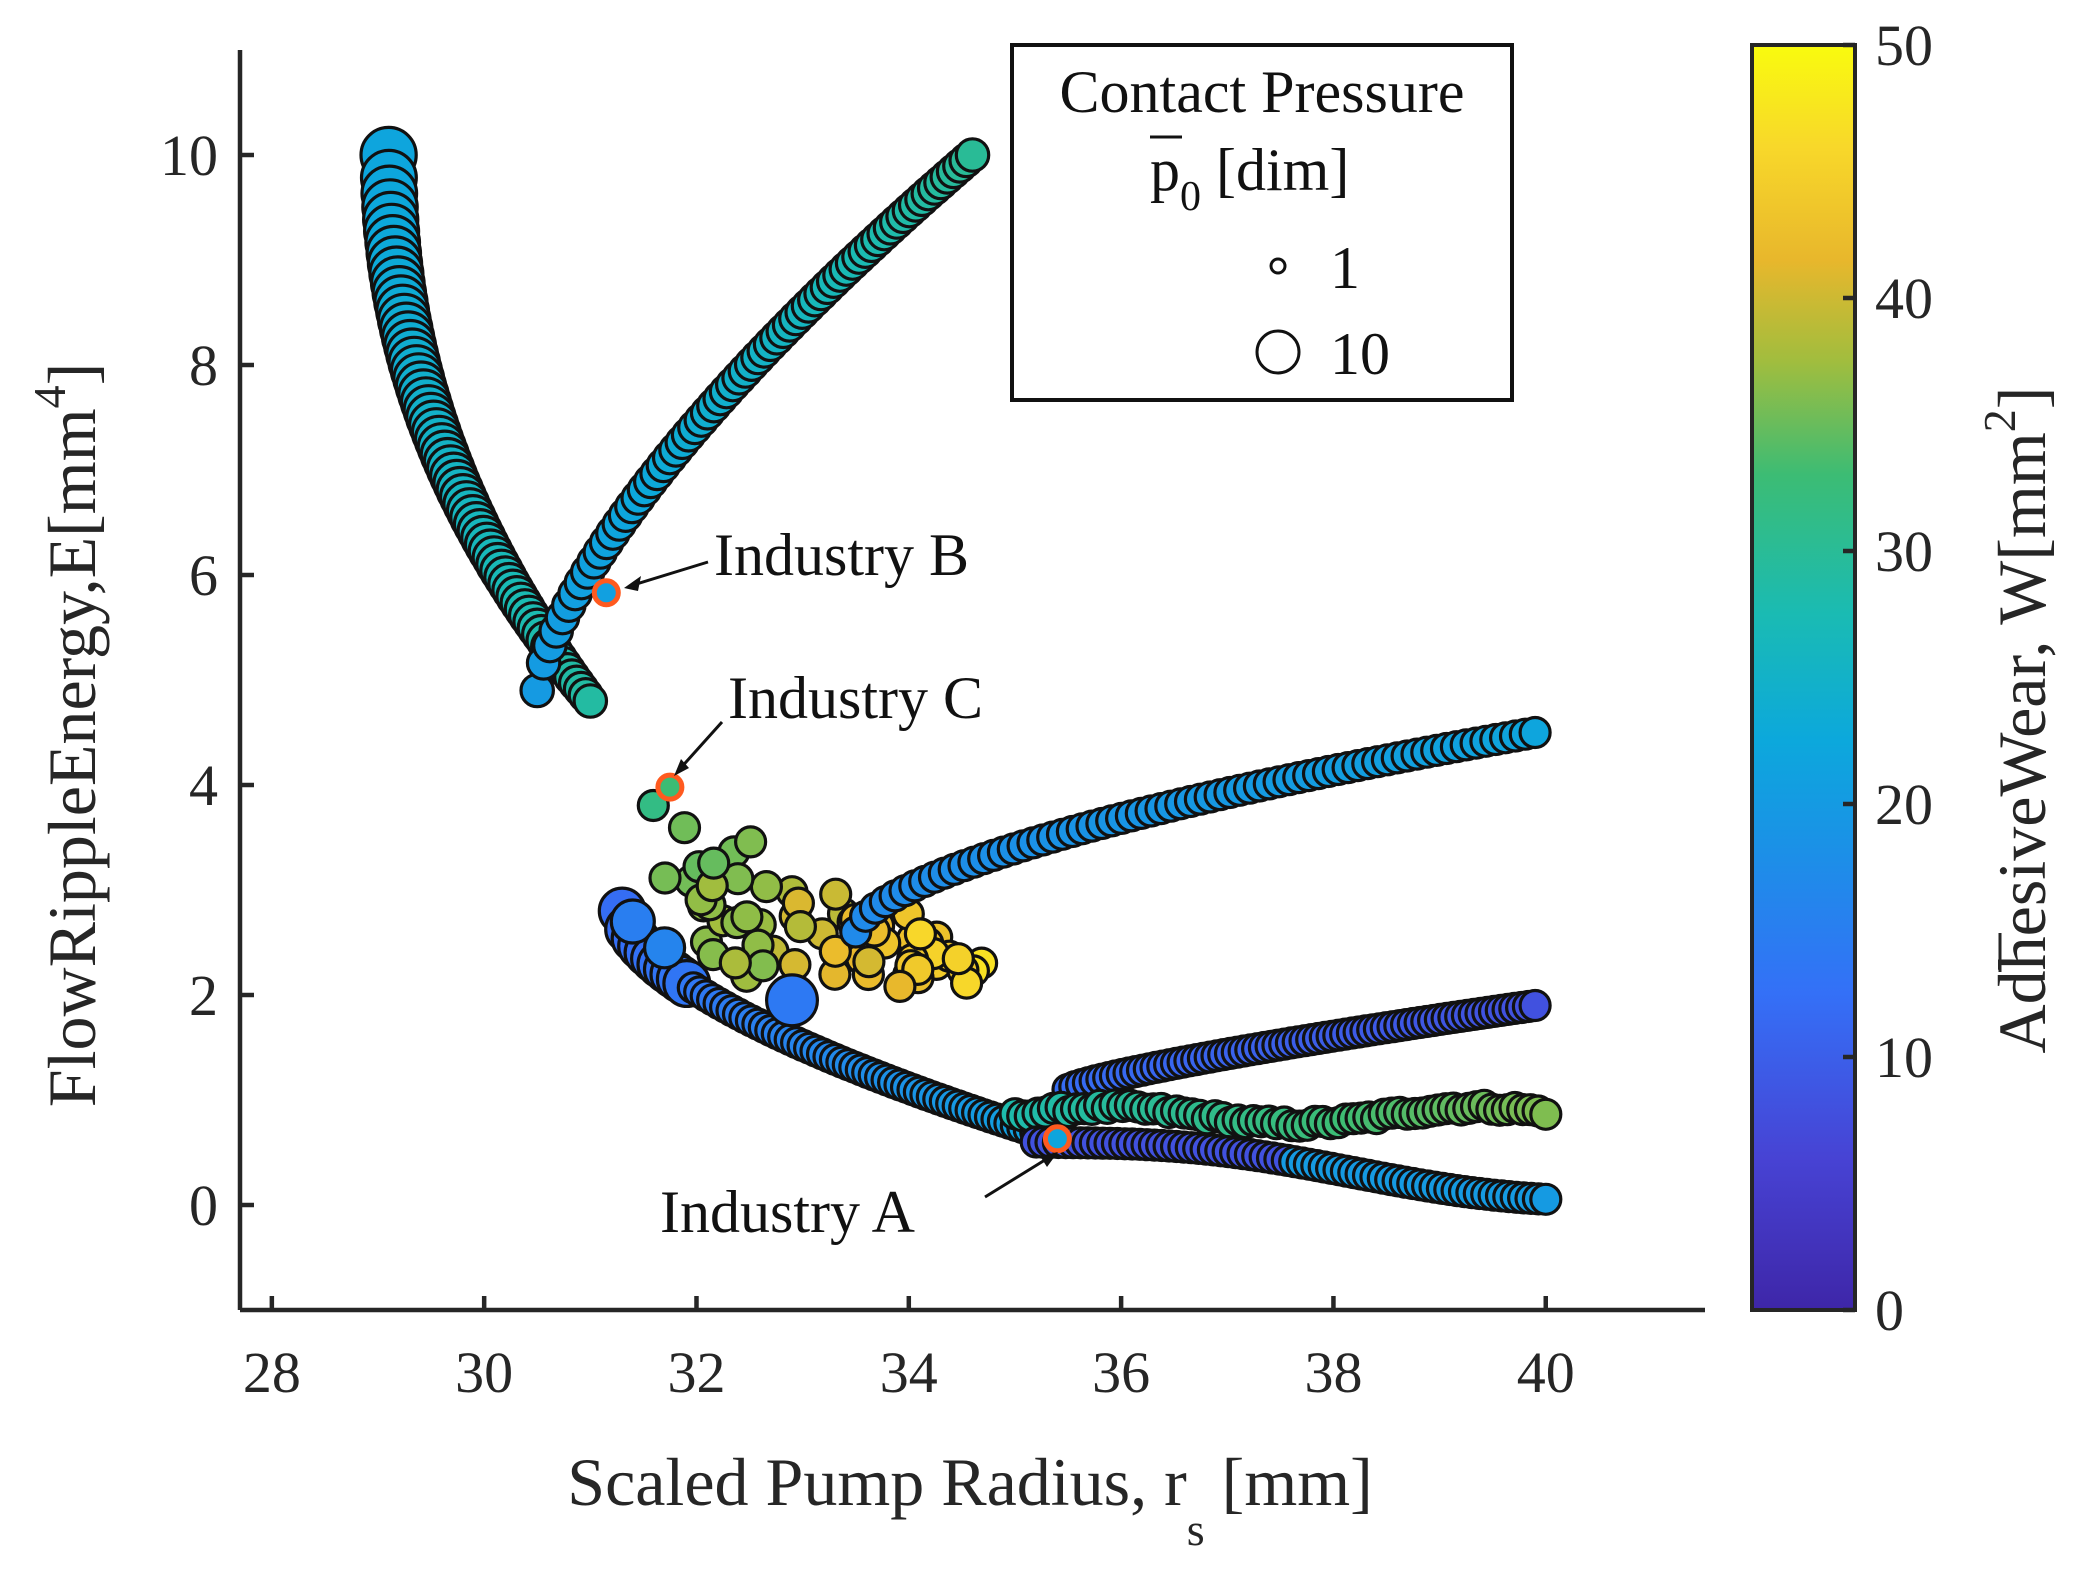  I want to click on colorbar-ticks: 0 10 20 30 40 50, so click(1888, 678).